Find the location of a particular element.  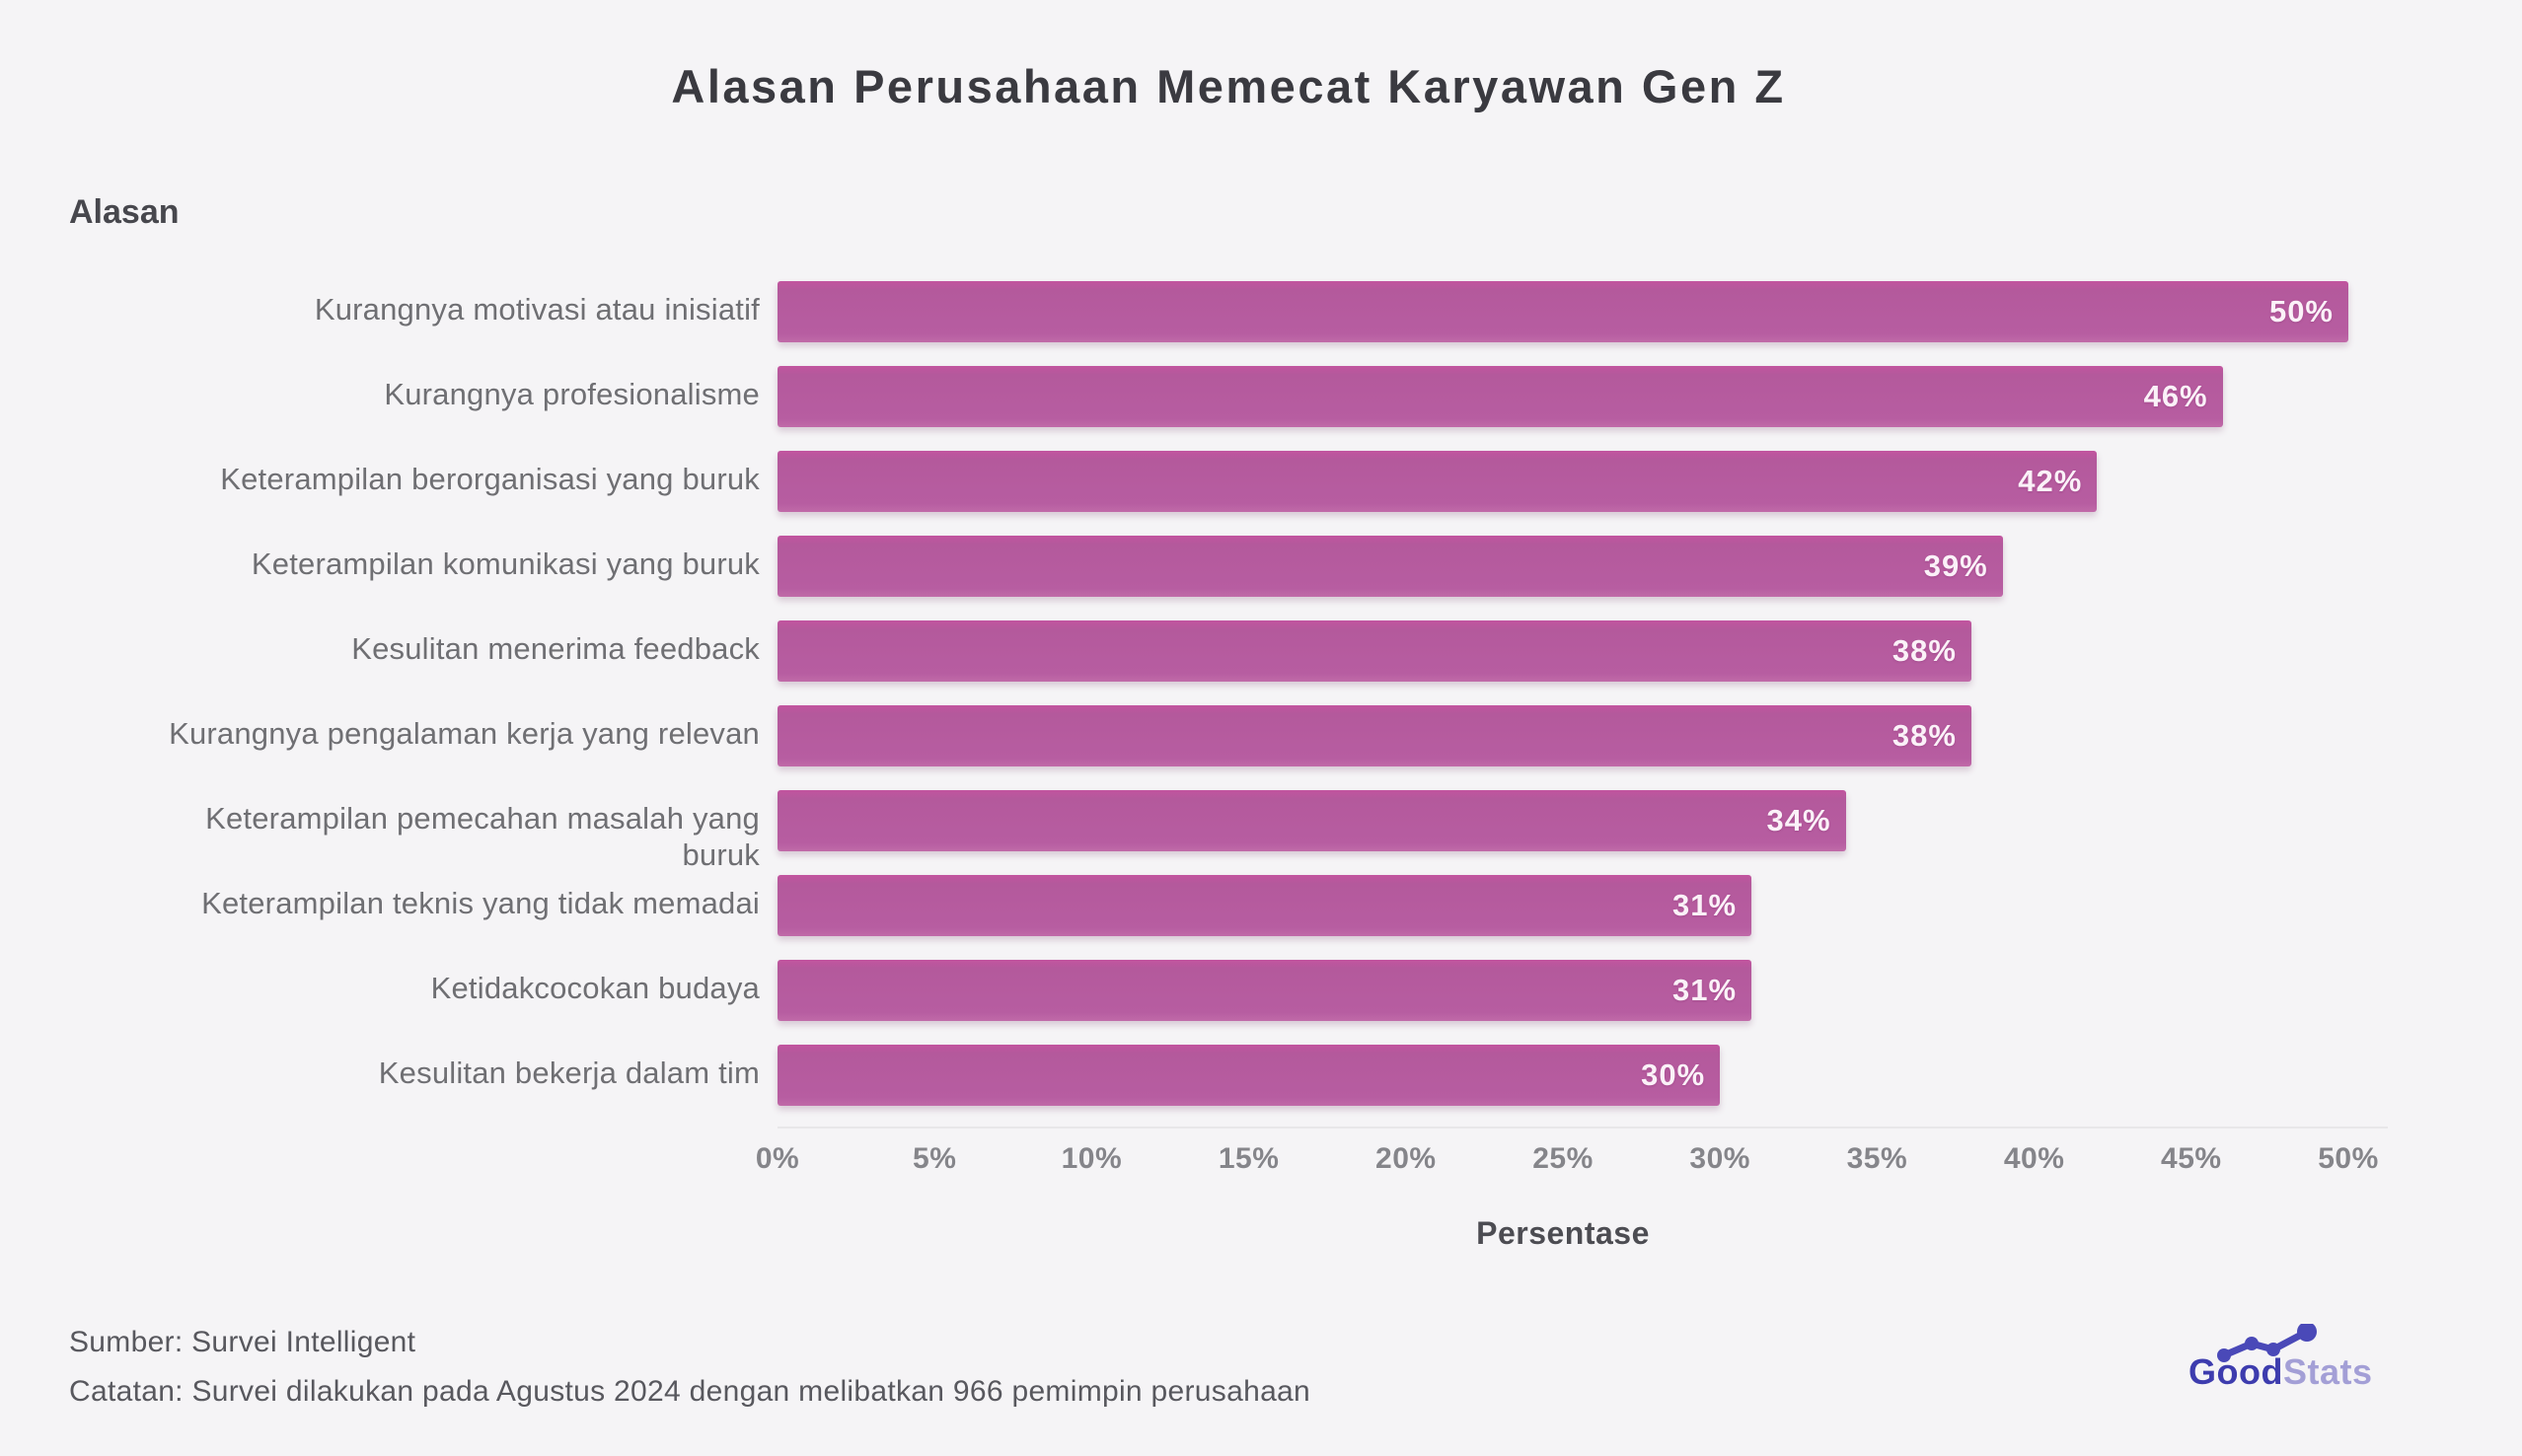

bar: 50% is located at coordinates (1563, 311).